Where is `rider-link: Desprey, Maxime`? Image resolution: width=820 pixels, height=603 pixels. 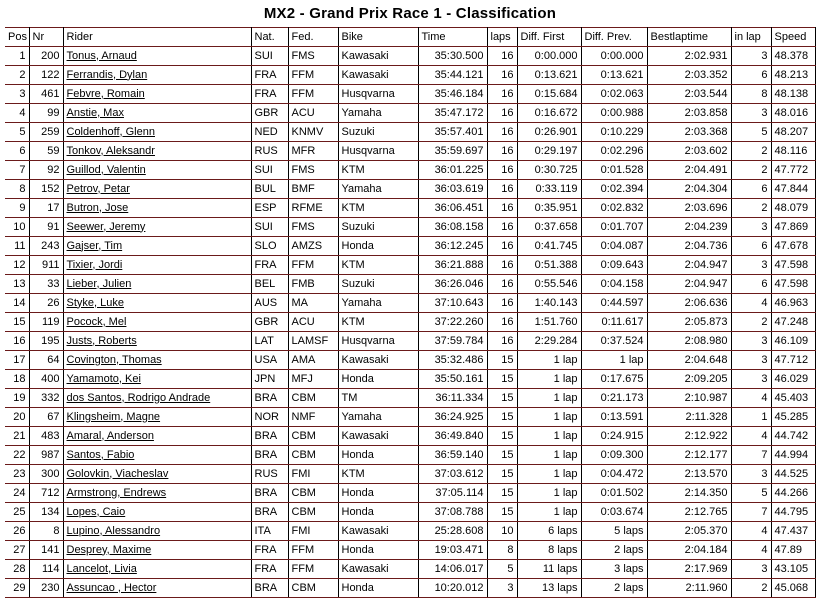 rider-link: Desprey, Maxime is located at coordinates (109, 549).